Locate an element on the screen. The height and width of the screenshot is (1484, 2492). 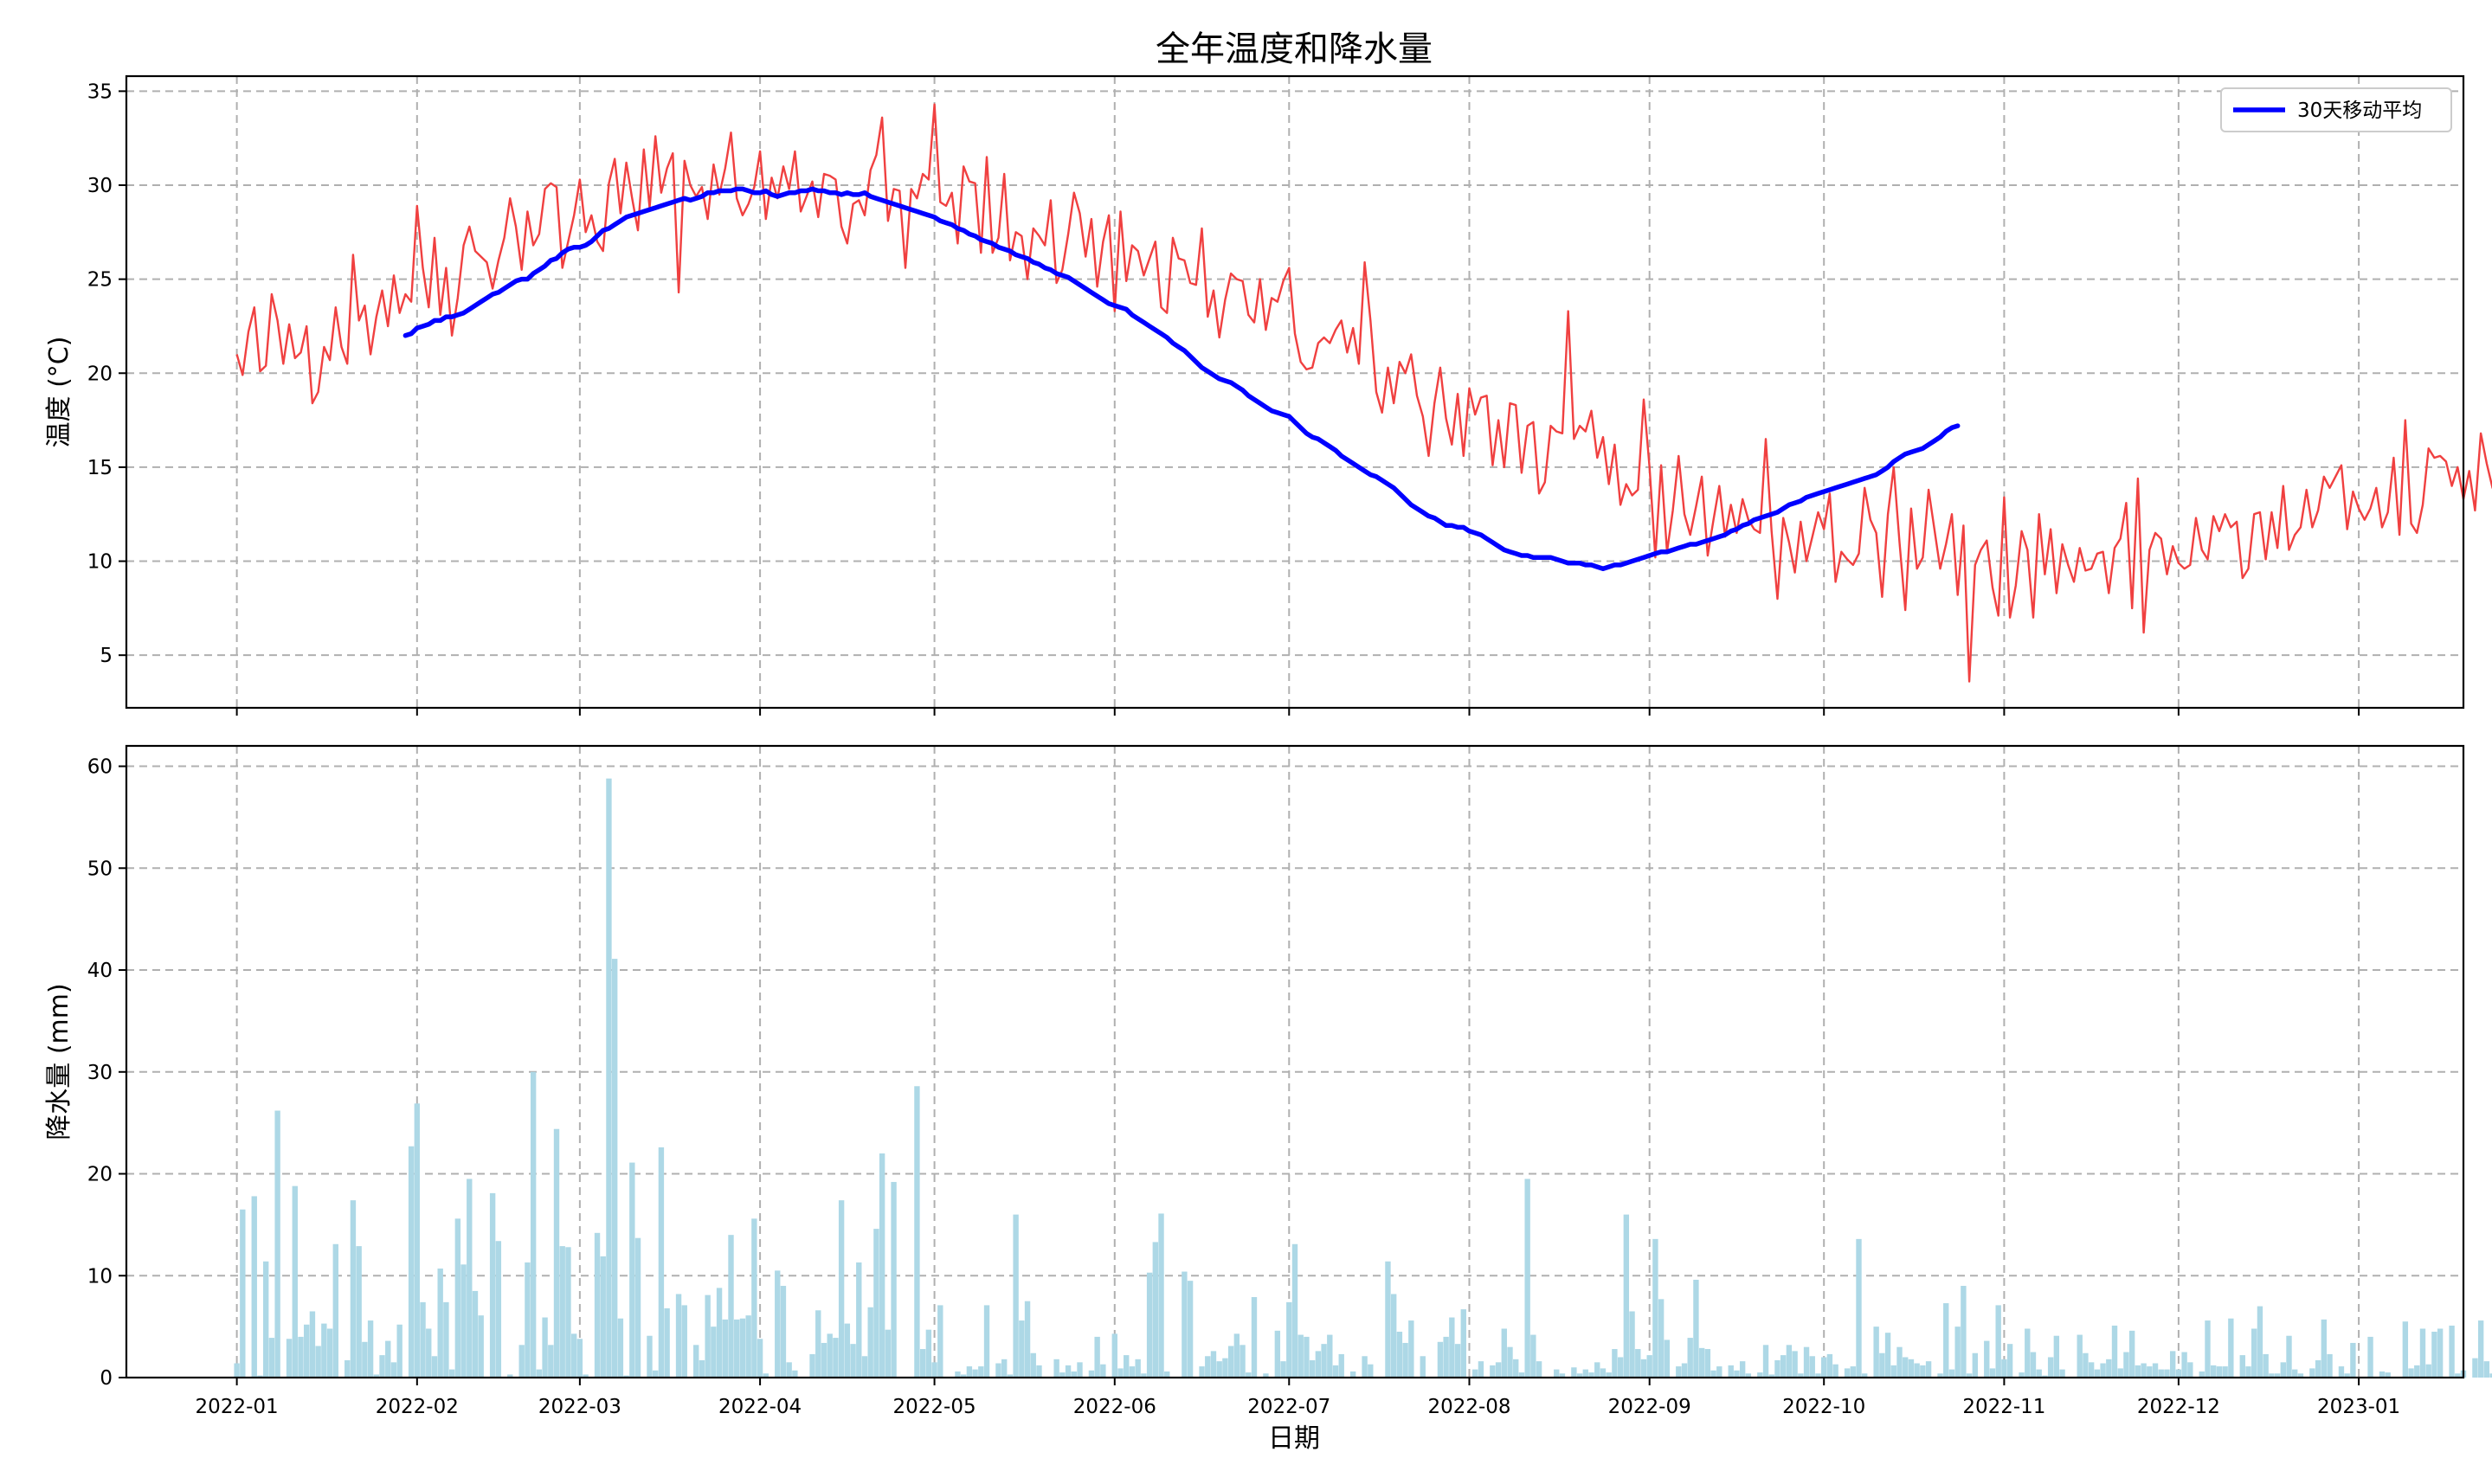
temperature-ytick-label-30: 30 is located at coordinates (100, 186).